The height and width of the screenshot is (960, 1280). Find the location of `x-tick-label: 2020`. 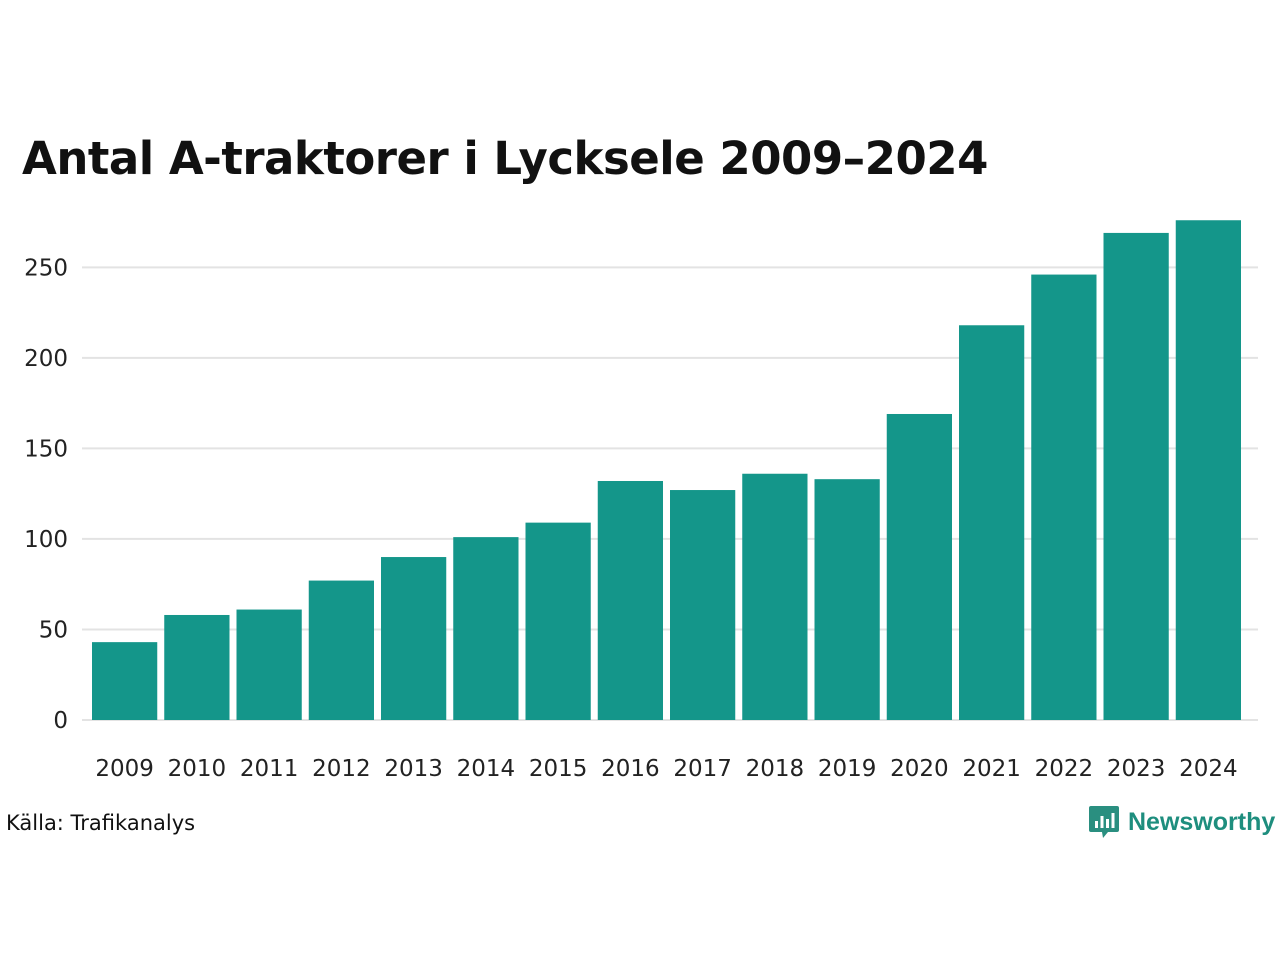

x-tick-label: 2020 is located at coordinates (919, 769).